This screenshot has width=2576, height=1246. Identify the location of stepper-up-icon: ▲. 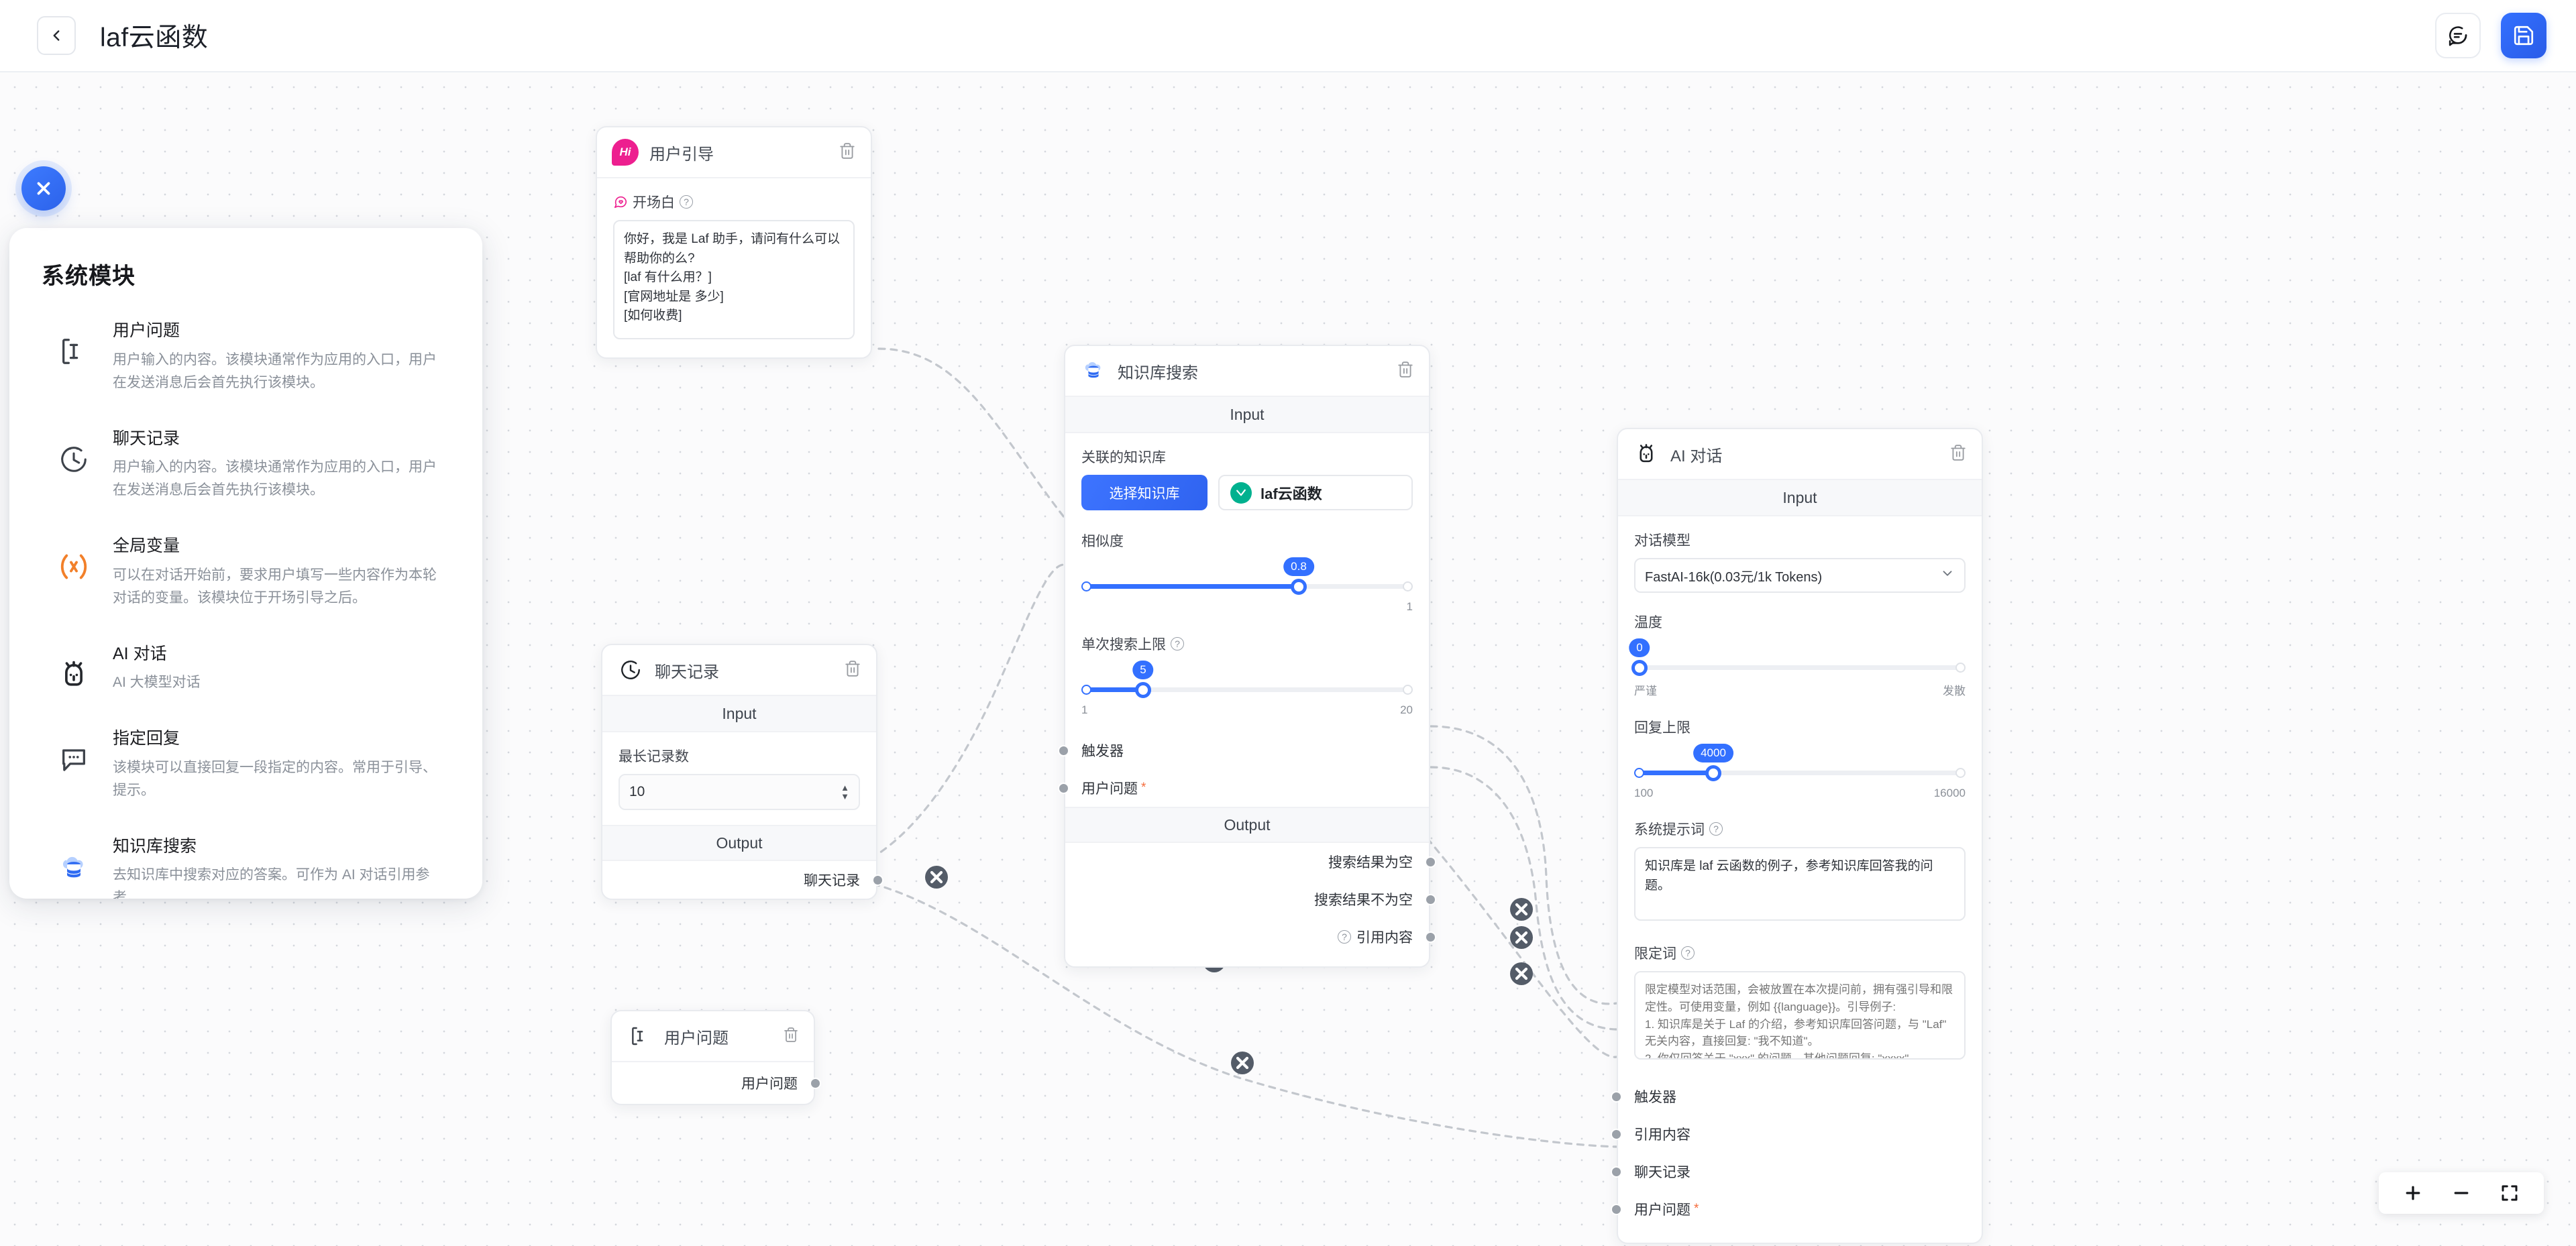
(845, 787).